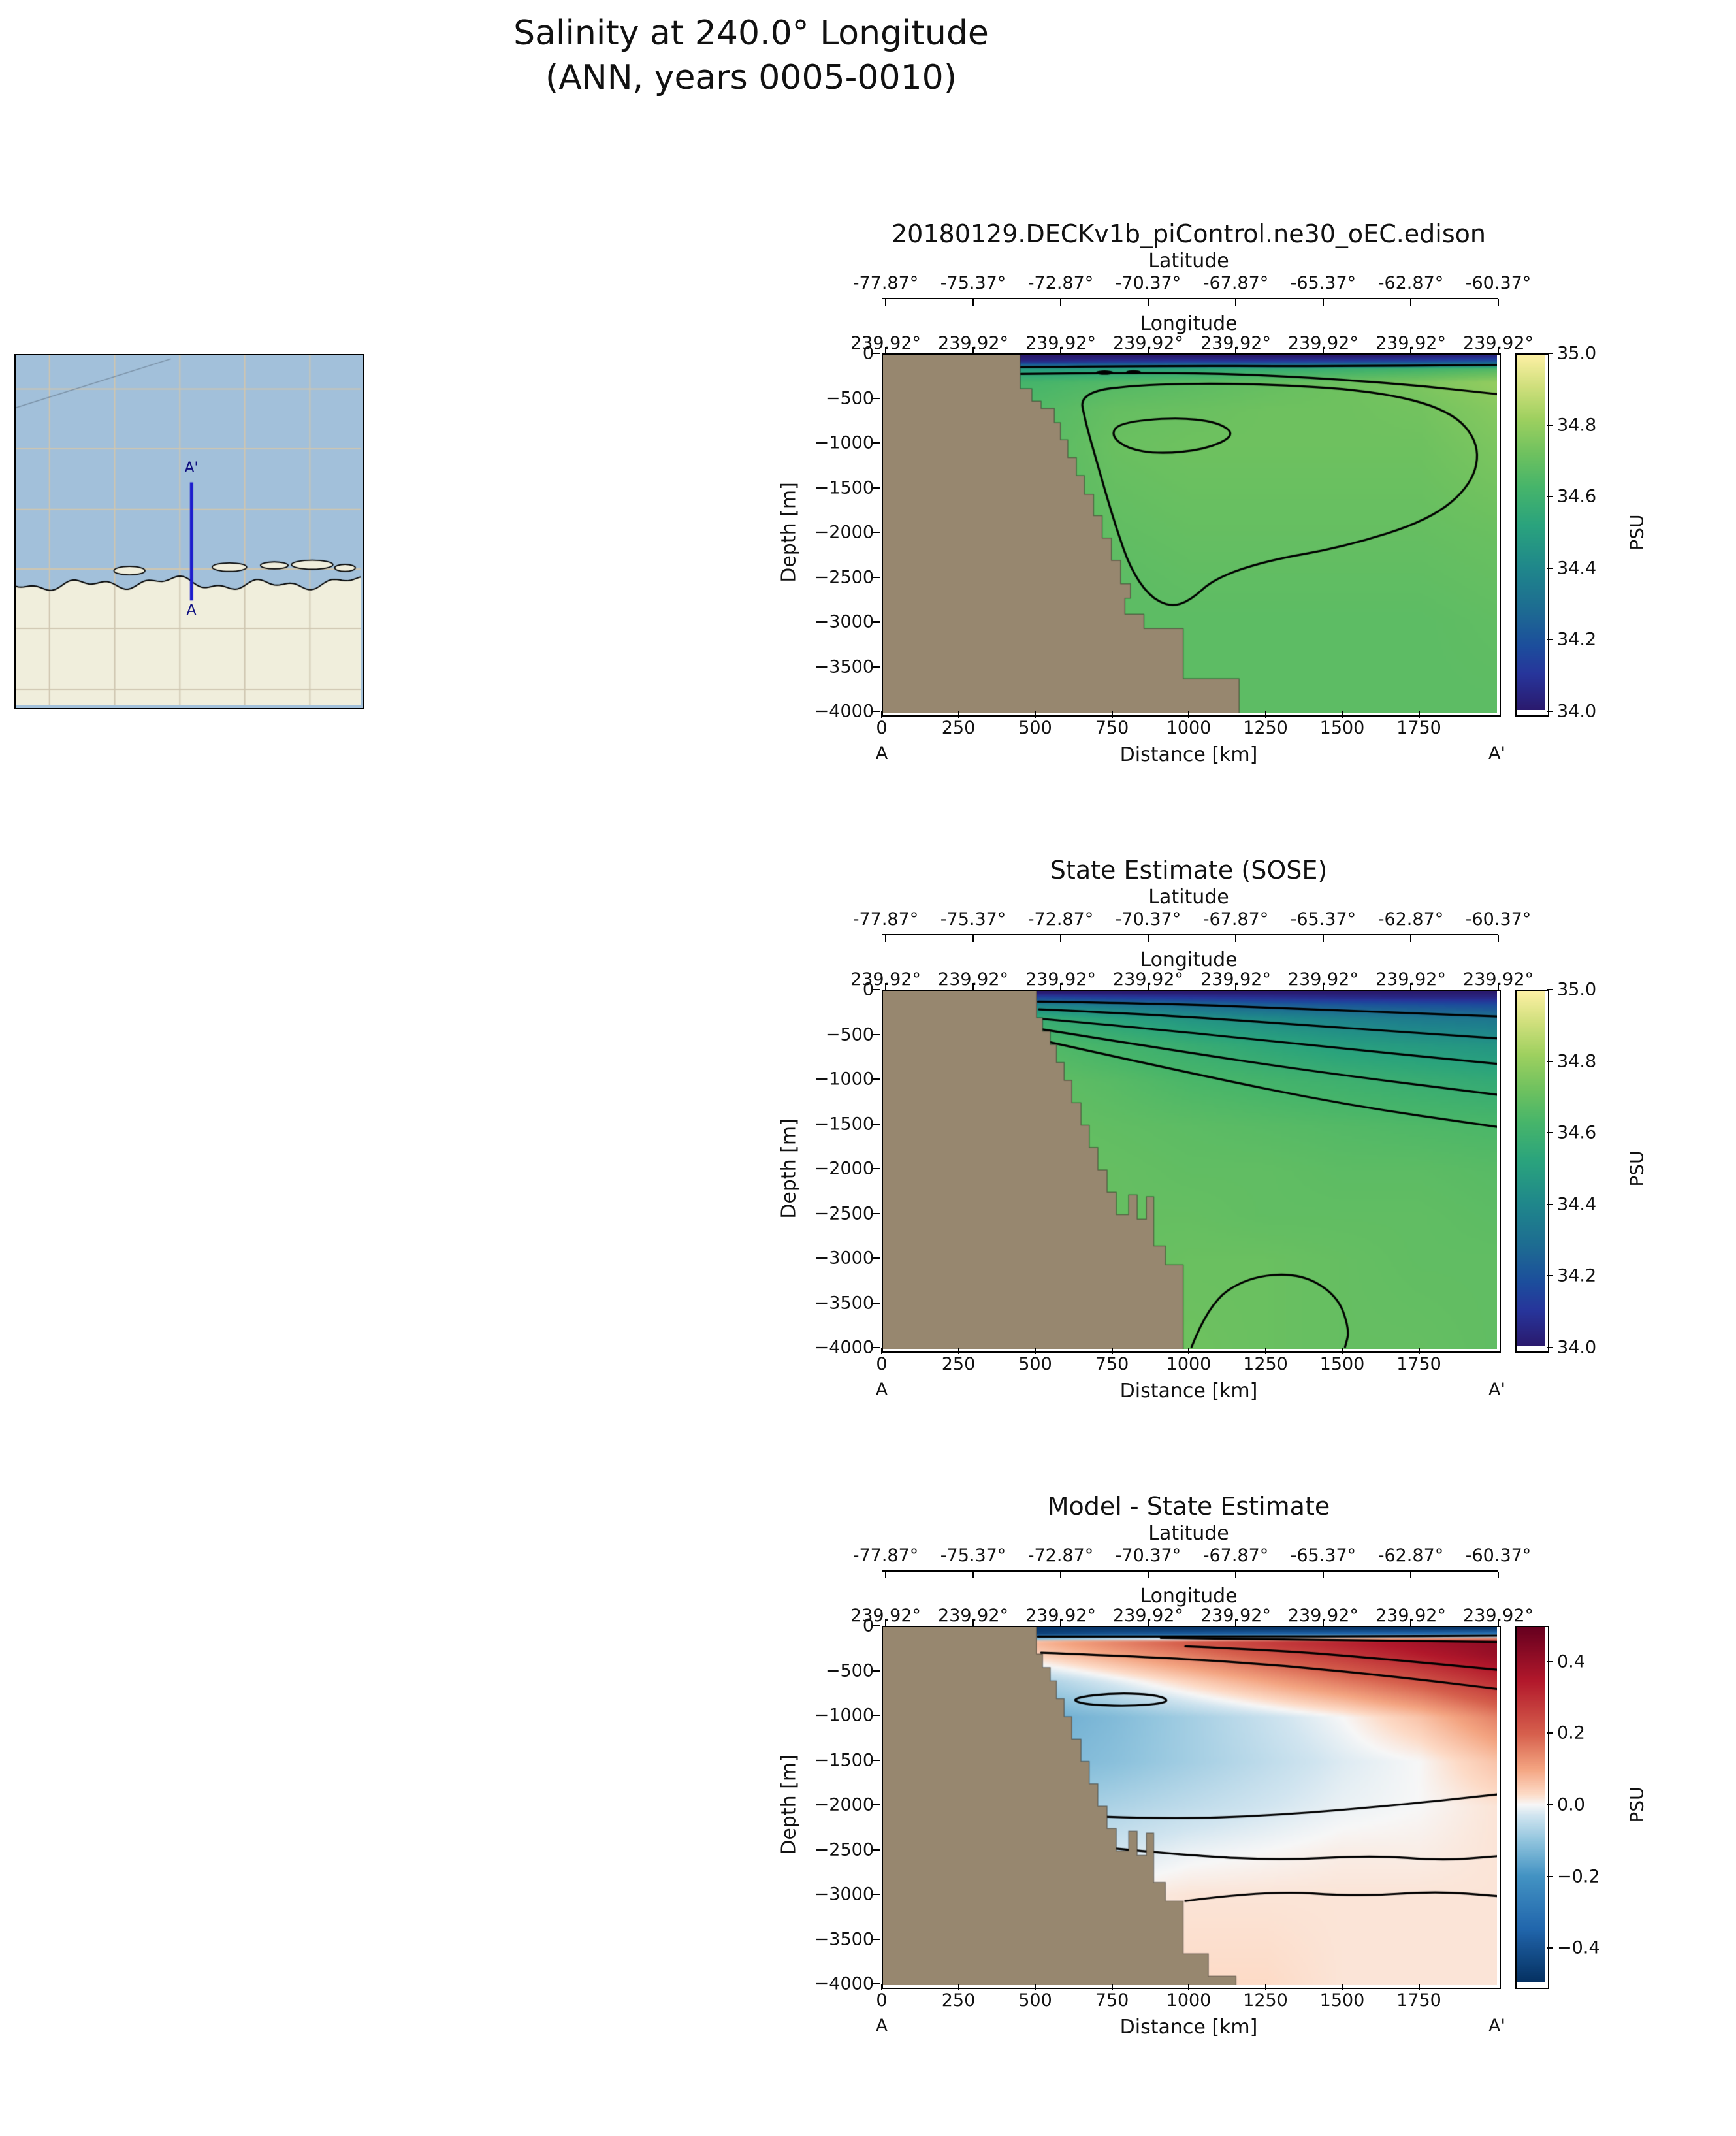 The width and height of the screenshot is (1736, 2136). What do you see at coordinates (1188, 1507) in the screenshot?
I see `panel-title: Model - State Estimate` at bounding box center [1188, 1507].